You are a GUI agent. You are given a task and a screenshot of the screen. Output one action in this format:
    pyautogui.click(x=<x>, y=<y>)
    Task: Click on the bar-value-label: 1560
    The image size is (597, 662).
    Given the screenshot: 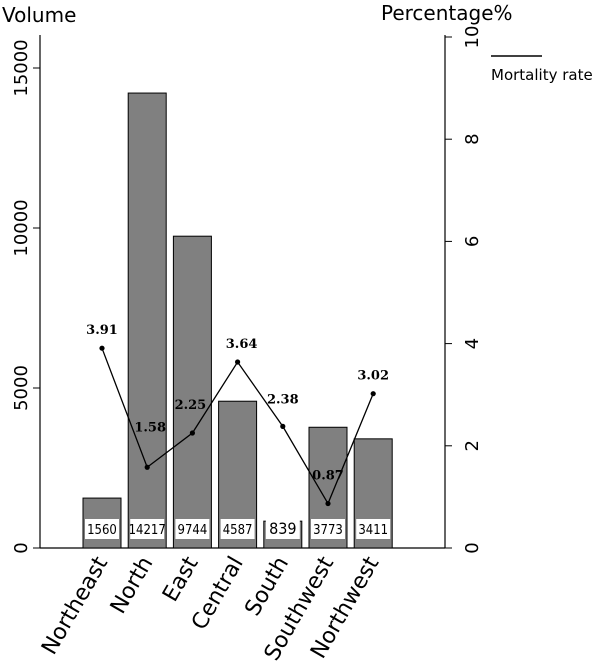 What is the action you would take?
    pyautogui.click(x=102, y=530)
    